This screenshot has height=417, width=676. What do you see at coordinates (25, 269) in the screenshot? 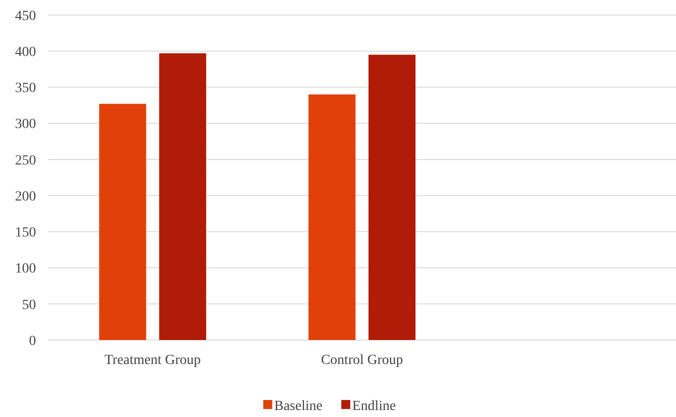
I see `y-tick-label: 100` at bounding box center [25, 269].